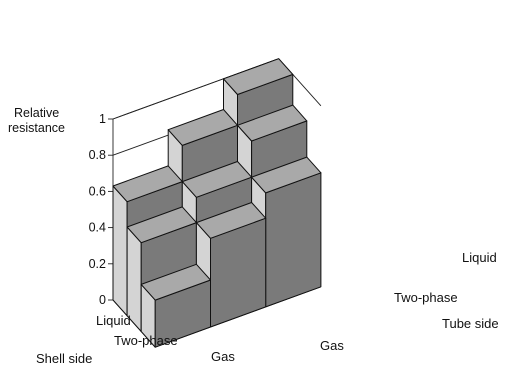 The image size is (513, 368). I want to click on tube-side-axis-title: Tube side, so click(470, 323).